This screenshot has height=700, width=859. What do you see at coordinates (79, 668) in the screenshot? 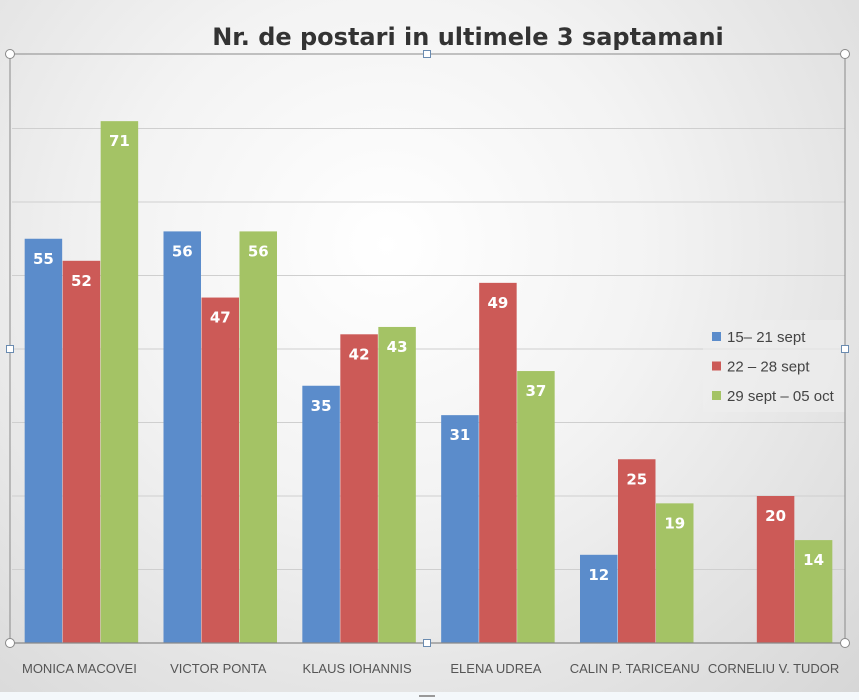
I see `category-label: MONICA MACOVEI` at bounding box center [79, 668].